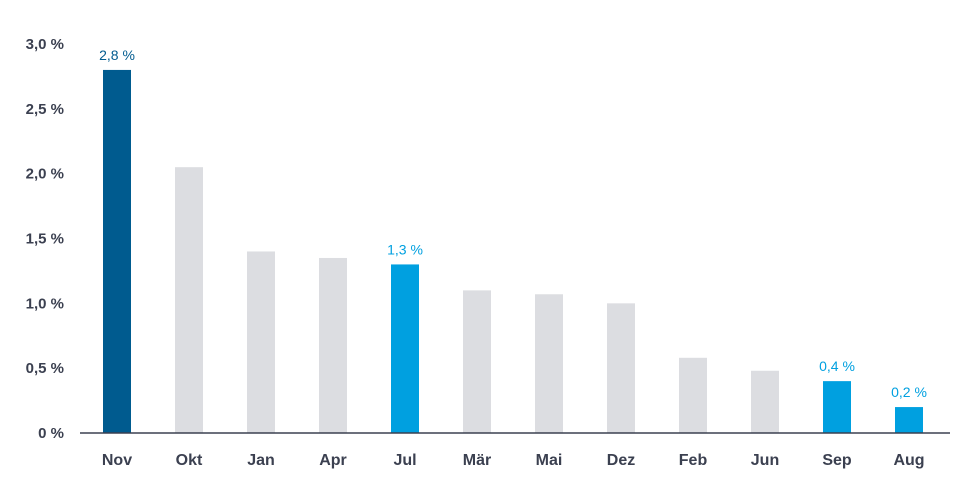  I want to click on x-tick-label: Nov, so click(117, 460).